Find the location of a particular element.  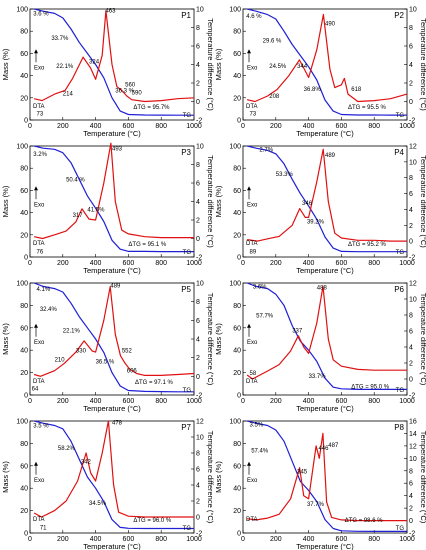

annotation-label: 58.2% is located at coordinates (67, 449).